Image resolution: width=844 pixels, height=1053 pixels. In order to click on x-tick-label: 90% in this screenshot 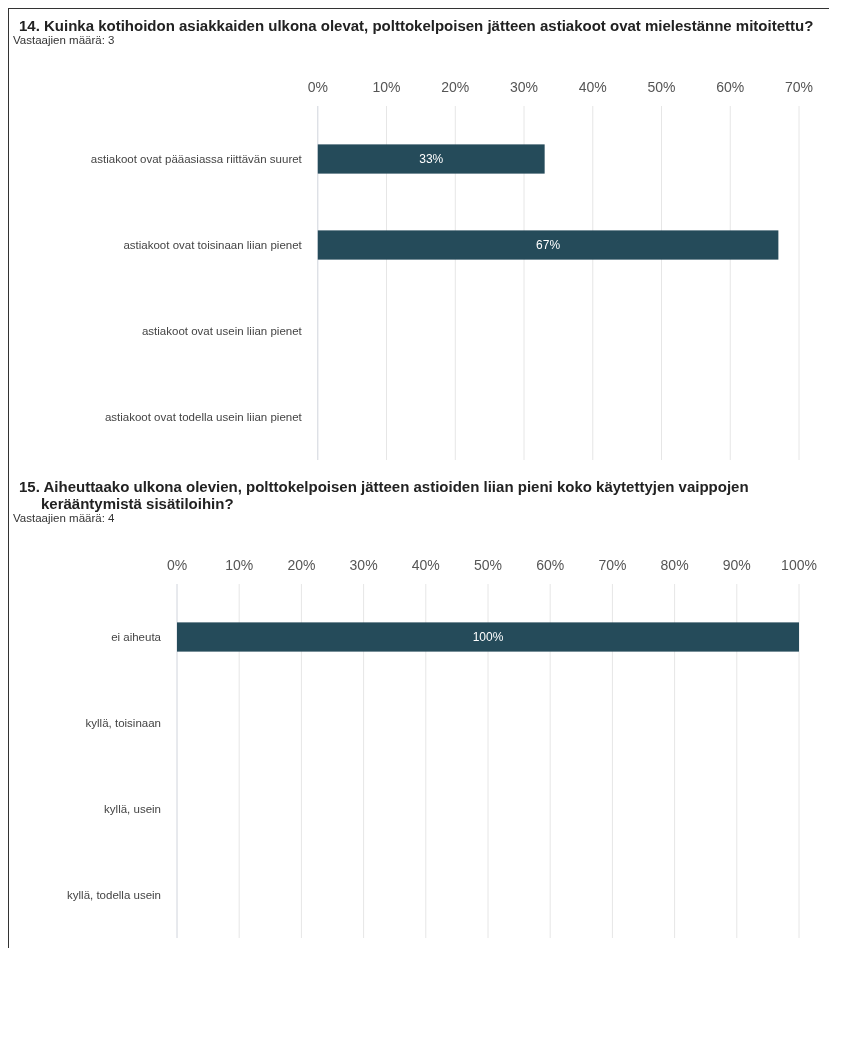, I will do `click(736, 565)`.